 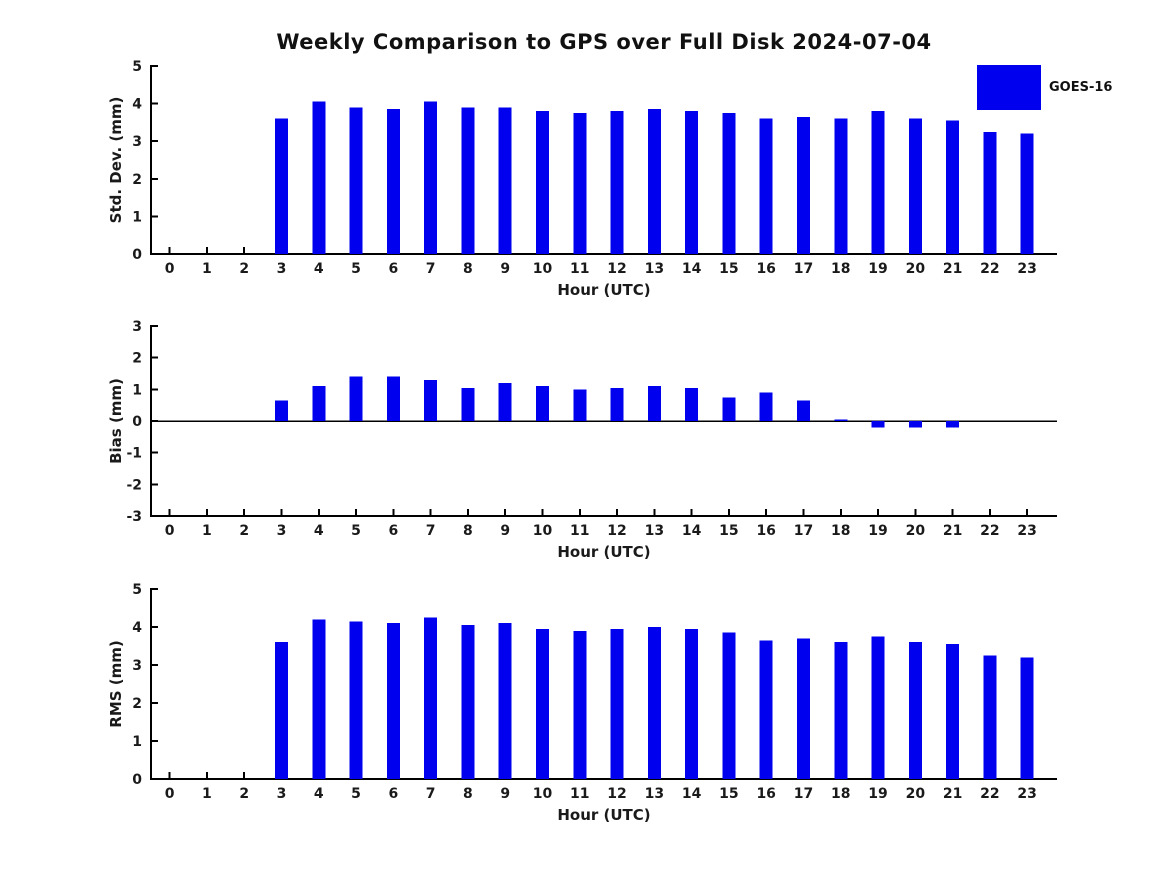 I want to click on y-tick-label: 0, so click(x=137, y=255).